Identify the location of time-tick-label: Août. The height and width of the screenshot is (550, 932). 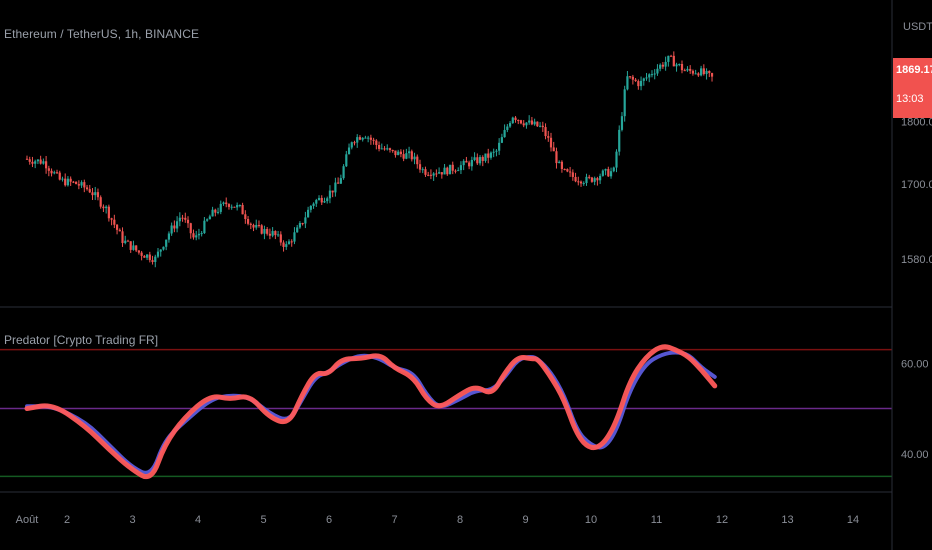
(27, 520).